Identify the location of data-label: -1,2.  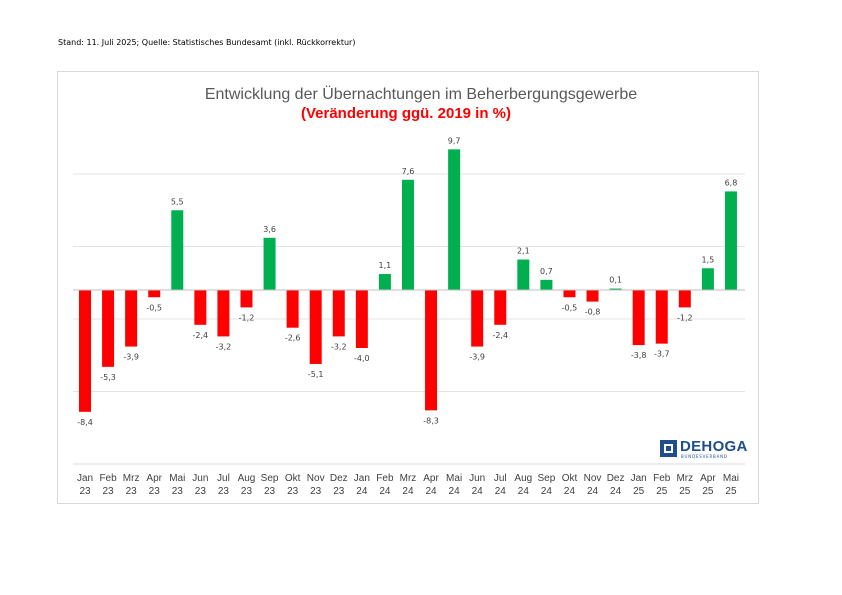
(685, 317).